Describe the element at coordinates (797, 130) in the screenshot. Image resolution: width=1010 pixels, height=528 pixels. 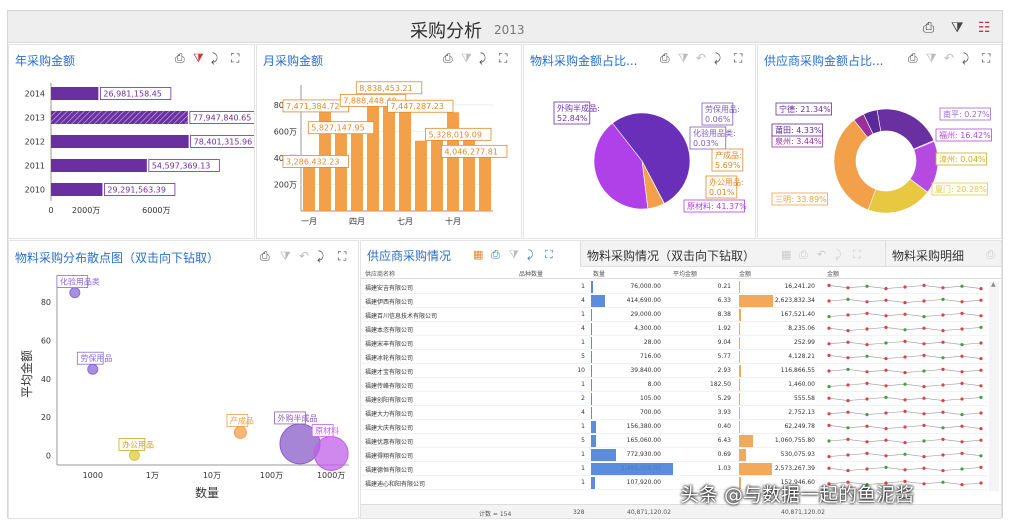
I see `slice-label-box` at that location.